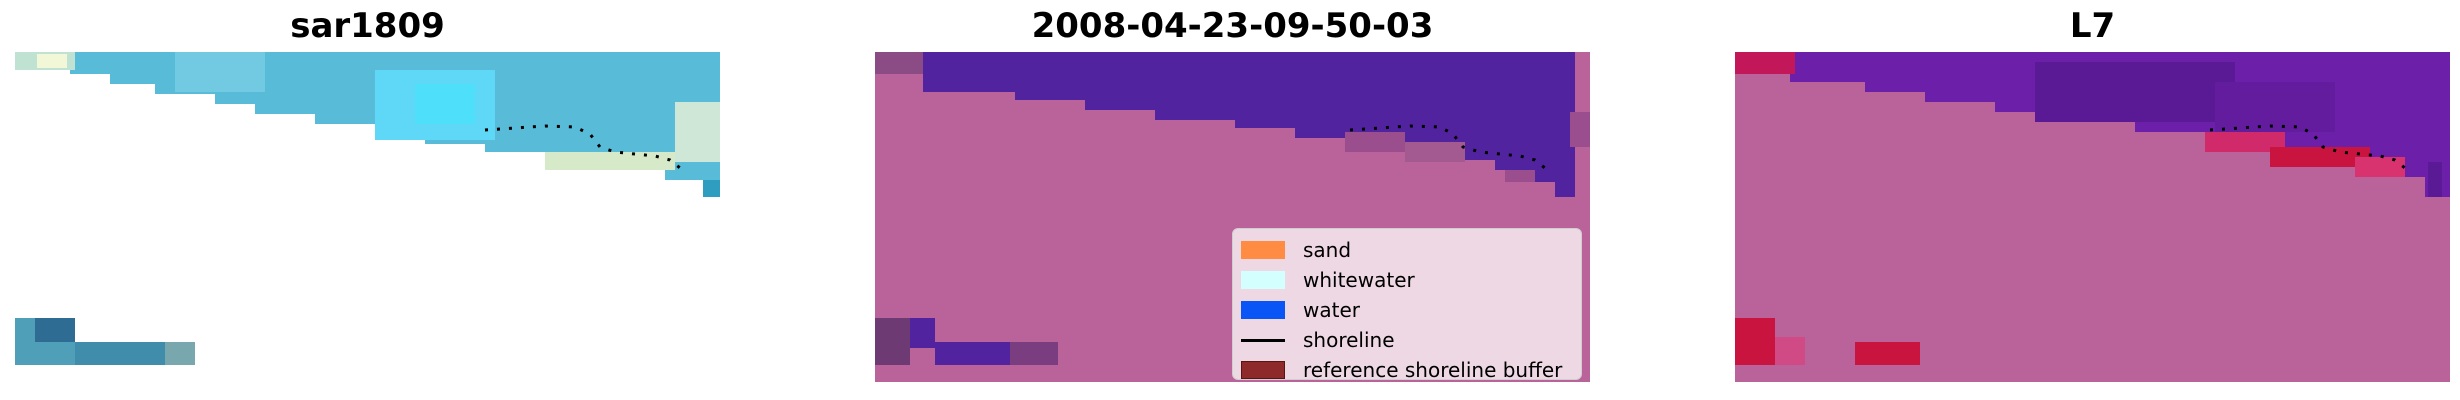  What do you see at coordinates (1331, 310) in the screenshot?
I see `legend-label: water` at bounding box center [1331, 310].